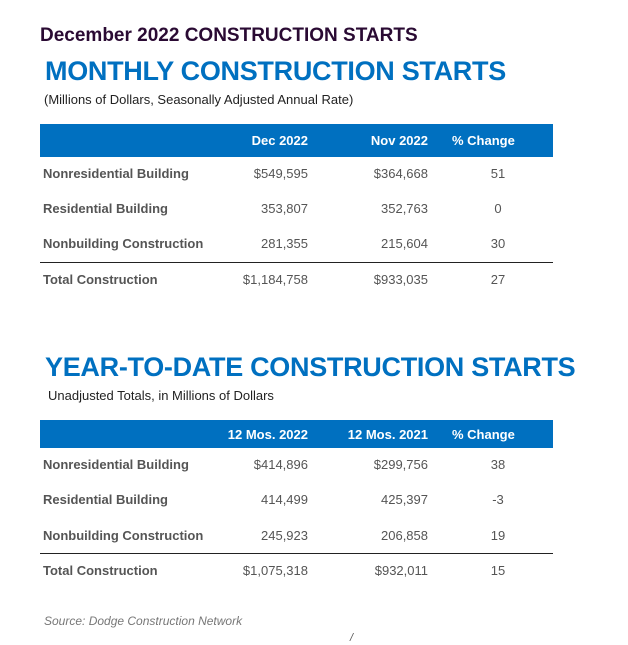 Image resolution: width=628 pixels, height=645 pixels. What do you see at coordinates (310, 367) in the screenshot?
I see `ytd-heading: YEAR-TO-DATE CONSTRUCTION STARTS` at bounding box center [310, 367].